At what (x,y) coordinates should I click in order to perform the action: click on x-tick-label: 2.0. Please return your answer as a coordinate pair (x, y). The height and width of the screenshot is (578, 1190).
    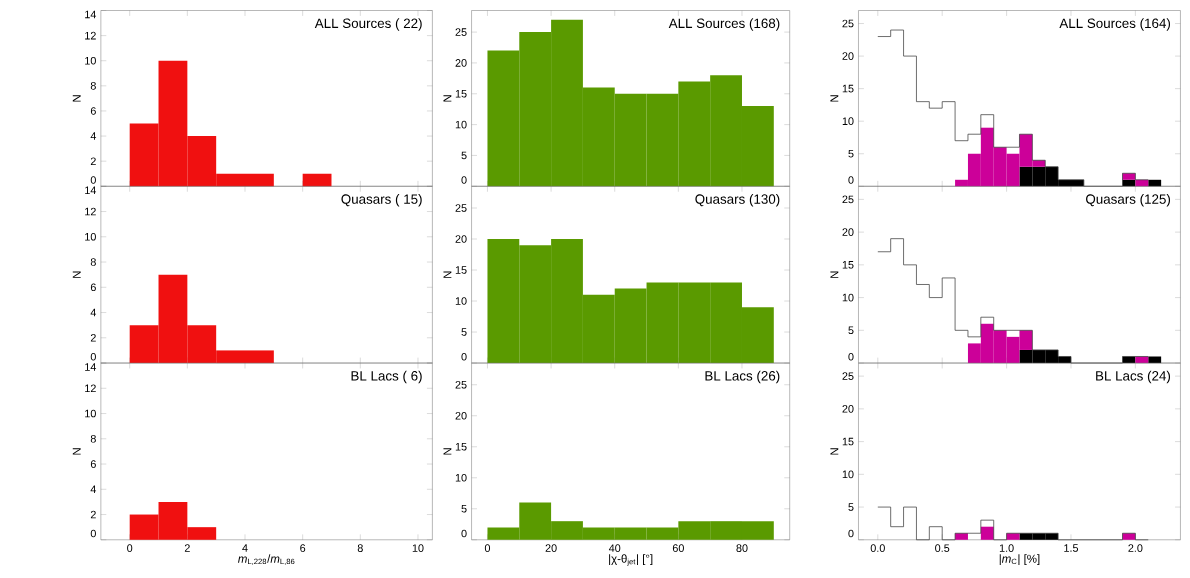
    Looking at the image, I should click on (1135, 548).